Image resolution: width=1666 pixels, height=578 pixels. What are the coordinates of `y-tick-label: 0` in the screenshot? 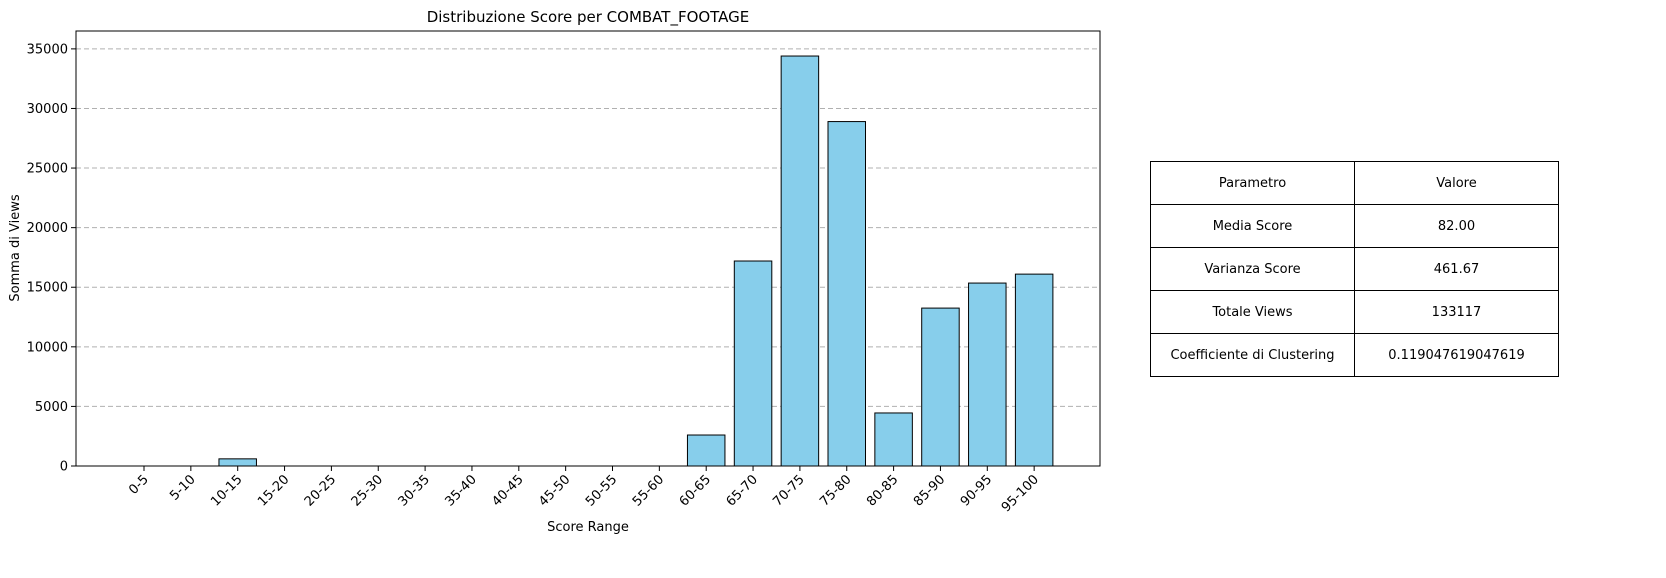 It's located at (64, 467).